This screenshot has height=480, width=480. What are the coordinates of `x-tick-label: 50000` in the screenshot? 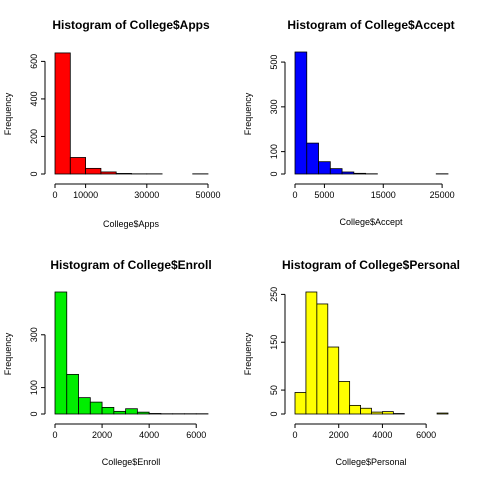 It's located at (207, 195).